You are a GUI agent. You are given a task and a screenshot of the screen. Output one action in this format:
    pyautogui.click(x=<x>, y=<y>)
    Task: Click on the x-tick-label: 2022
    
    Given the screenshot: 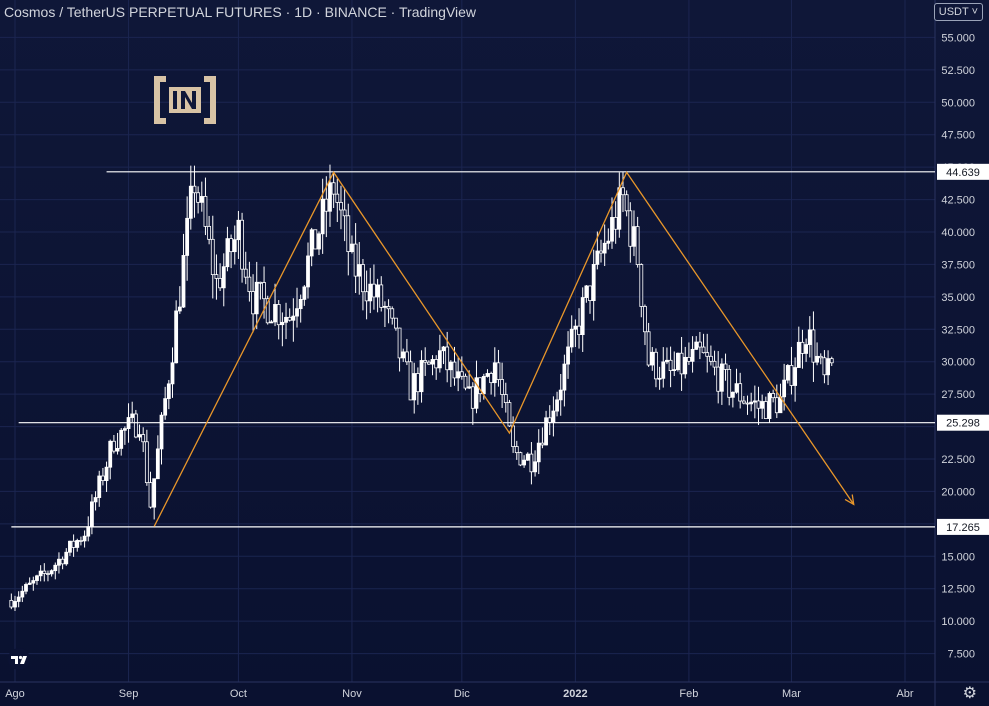 What is the action you would take?
    pyautogui.click(x=575, y=694)
    